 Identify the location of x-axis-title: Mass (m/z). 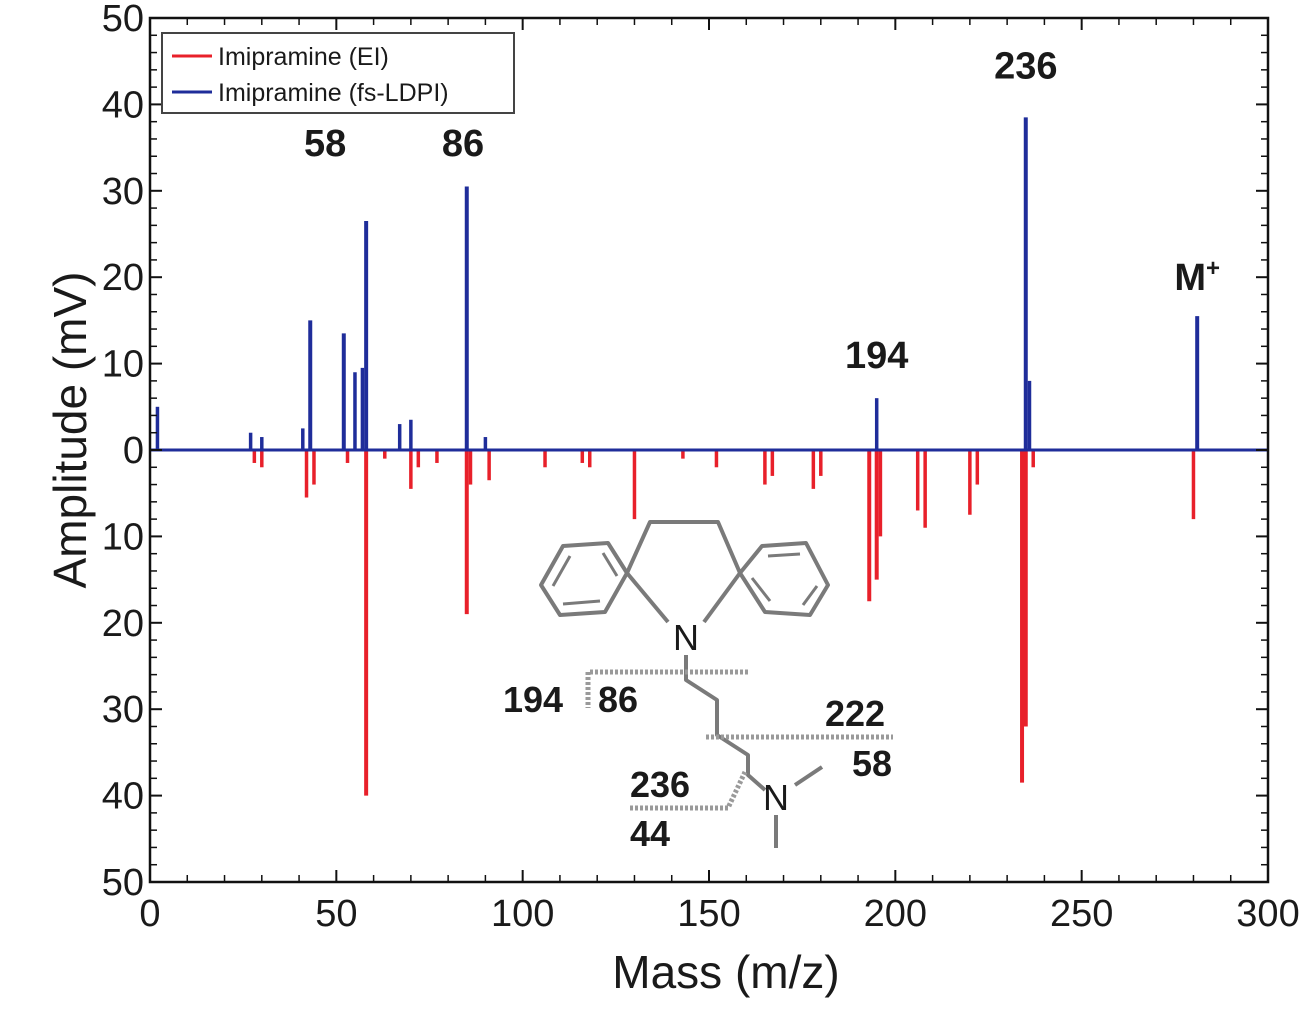
(725, 972).